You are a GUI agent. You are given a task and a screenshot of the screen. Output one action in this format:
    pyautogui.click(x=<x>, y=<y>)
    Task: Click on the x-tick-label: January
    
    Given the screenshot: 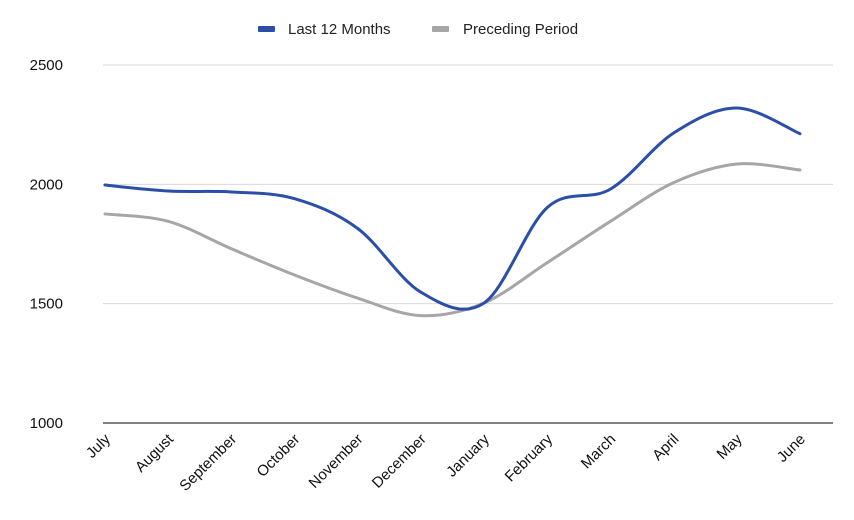 What is the action you would take?
    pyautogui.click(x=468, y=455)
    